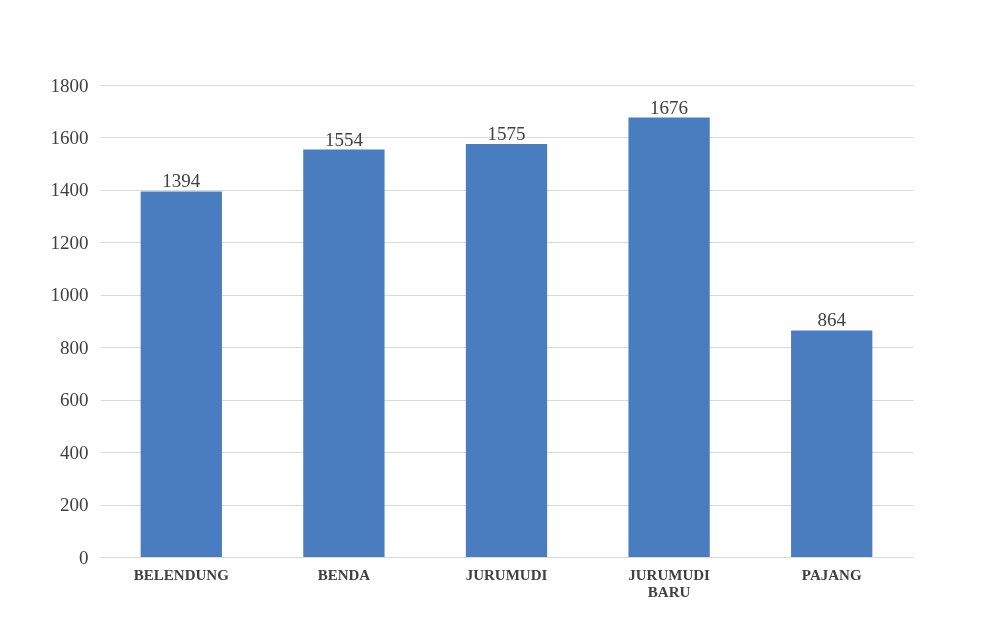  Describe the element at coordinates (69, 190) in the screenshot. I see `y-tick-label: 1400` at that location.